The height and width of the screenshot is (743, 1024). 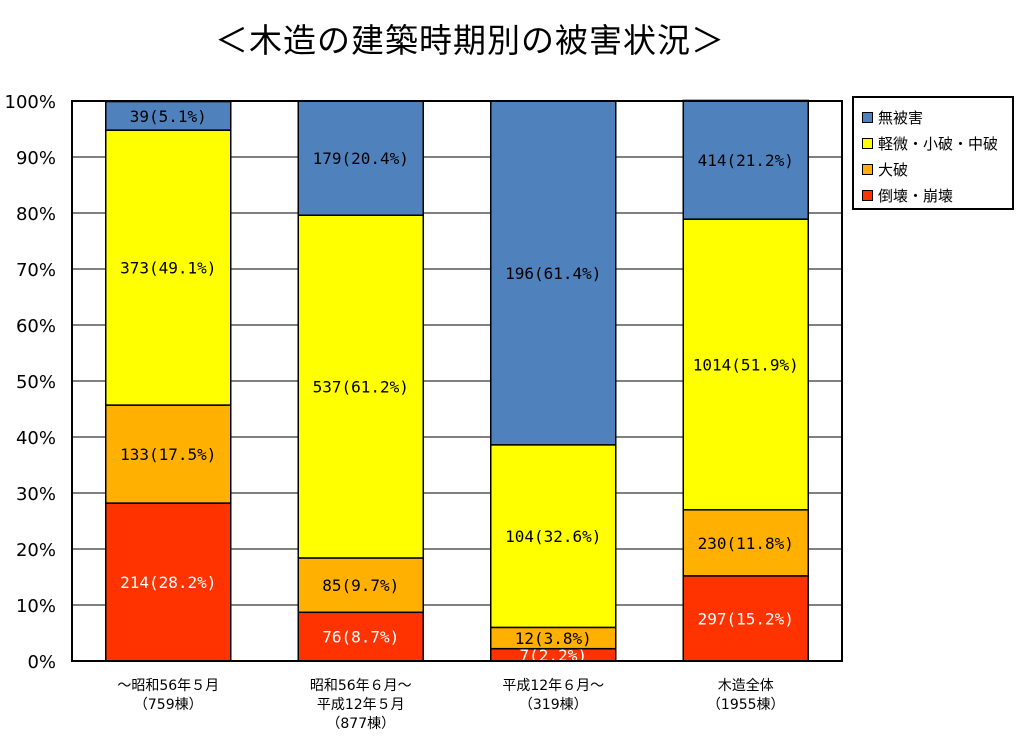 What do you see at coordinates (36, 550) in the screenshot?
I see `y-tick-label: 20%` at bounding box center [36, 550].